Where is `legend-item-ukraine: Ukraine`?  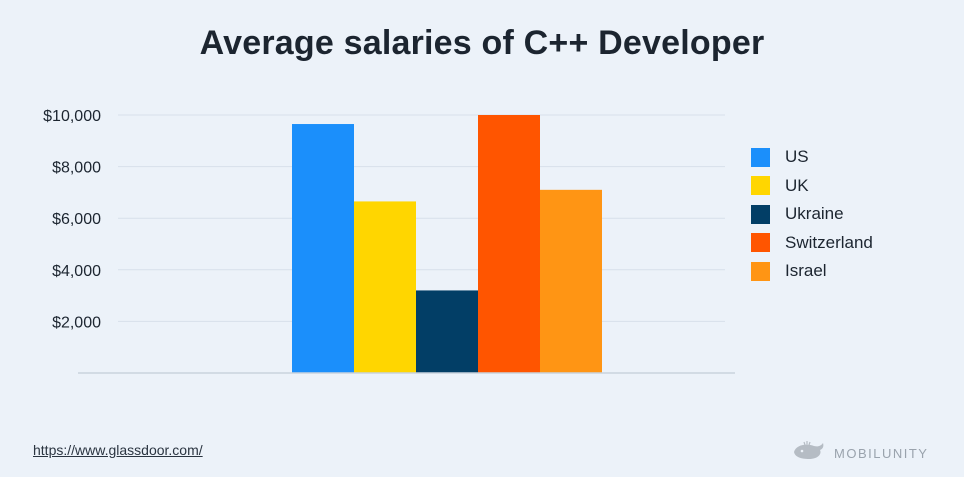
legend-item-ukraine: Ukraine is located at coordinates (812, 214).